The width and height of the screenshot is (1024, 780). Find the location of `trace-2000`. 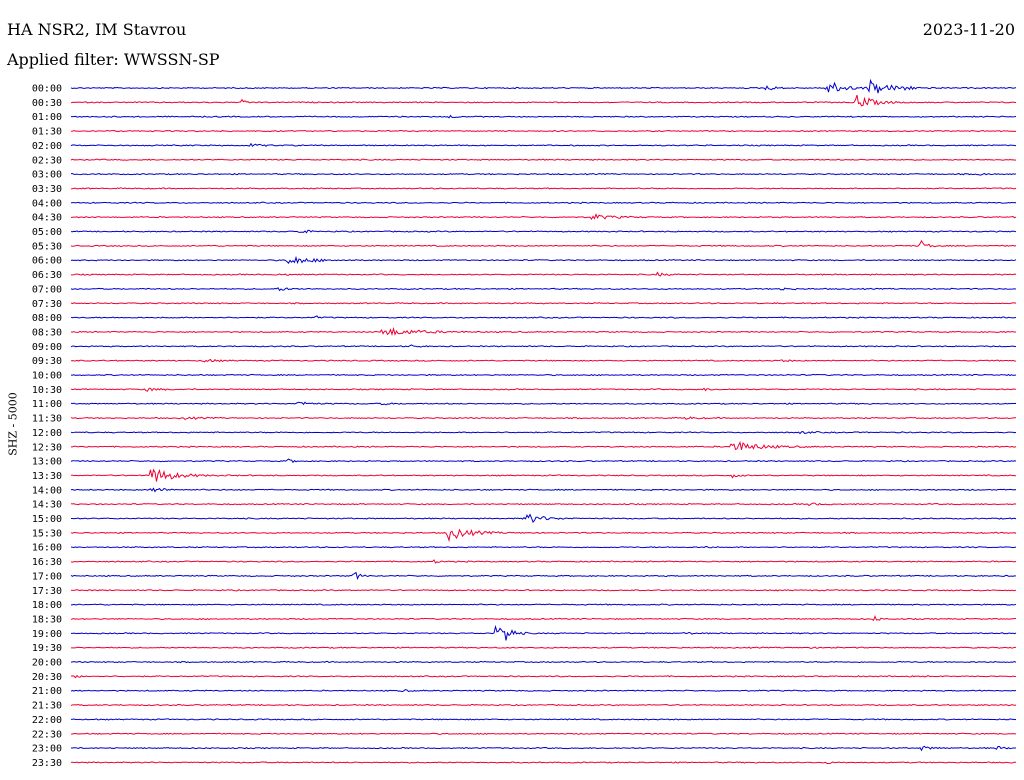

trace-2000 is located at coordinates (543, 662).